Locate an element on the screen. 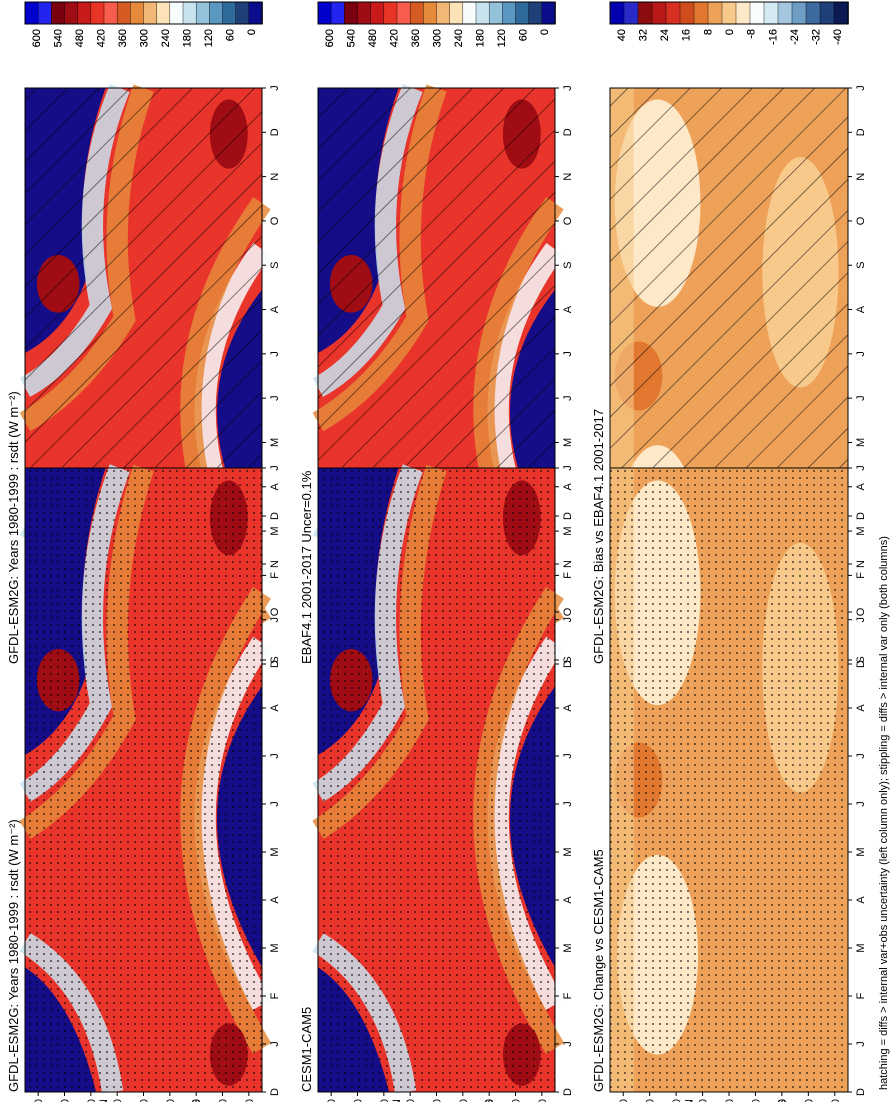  colorbar-tick-label: 240 is located at coordinates (459, 38).